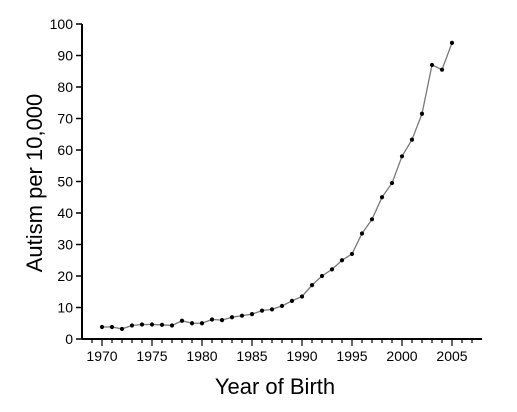 This screenshot has height=412, width=517. Describe the element at coordinates (101, 356) in the screenshot. I see `x-tick-label: 1970` at that location.